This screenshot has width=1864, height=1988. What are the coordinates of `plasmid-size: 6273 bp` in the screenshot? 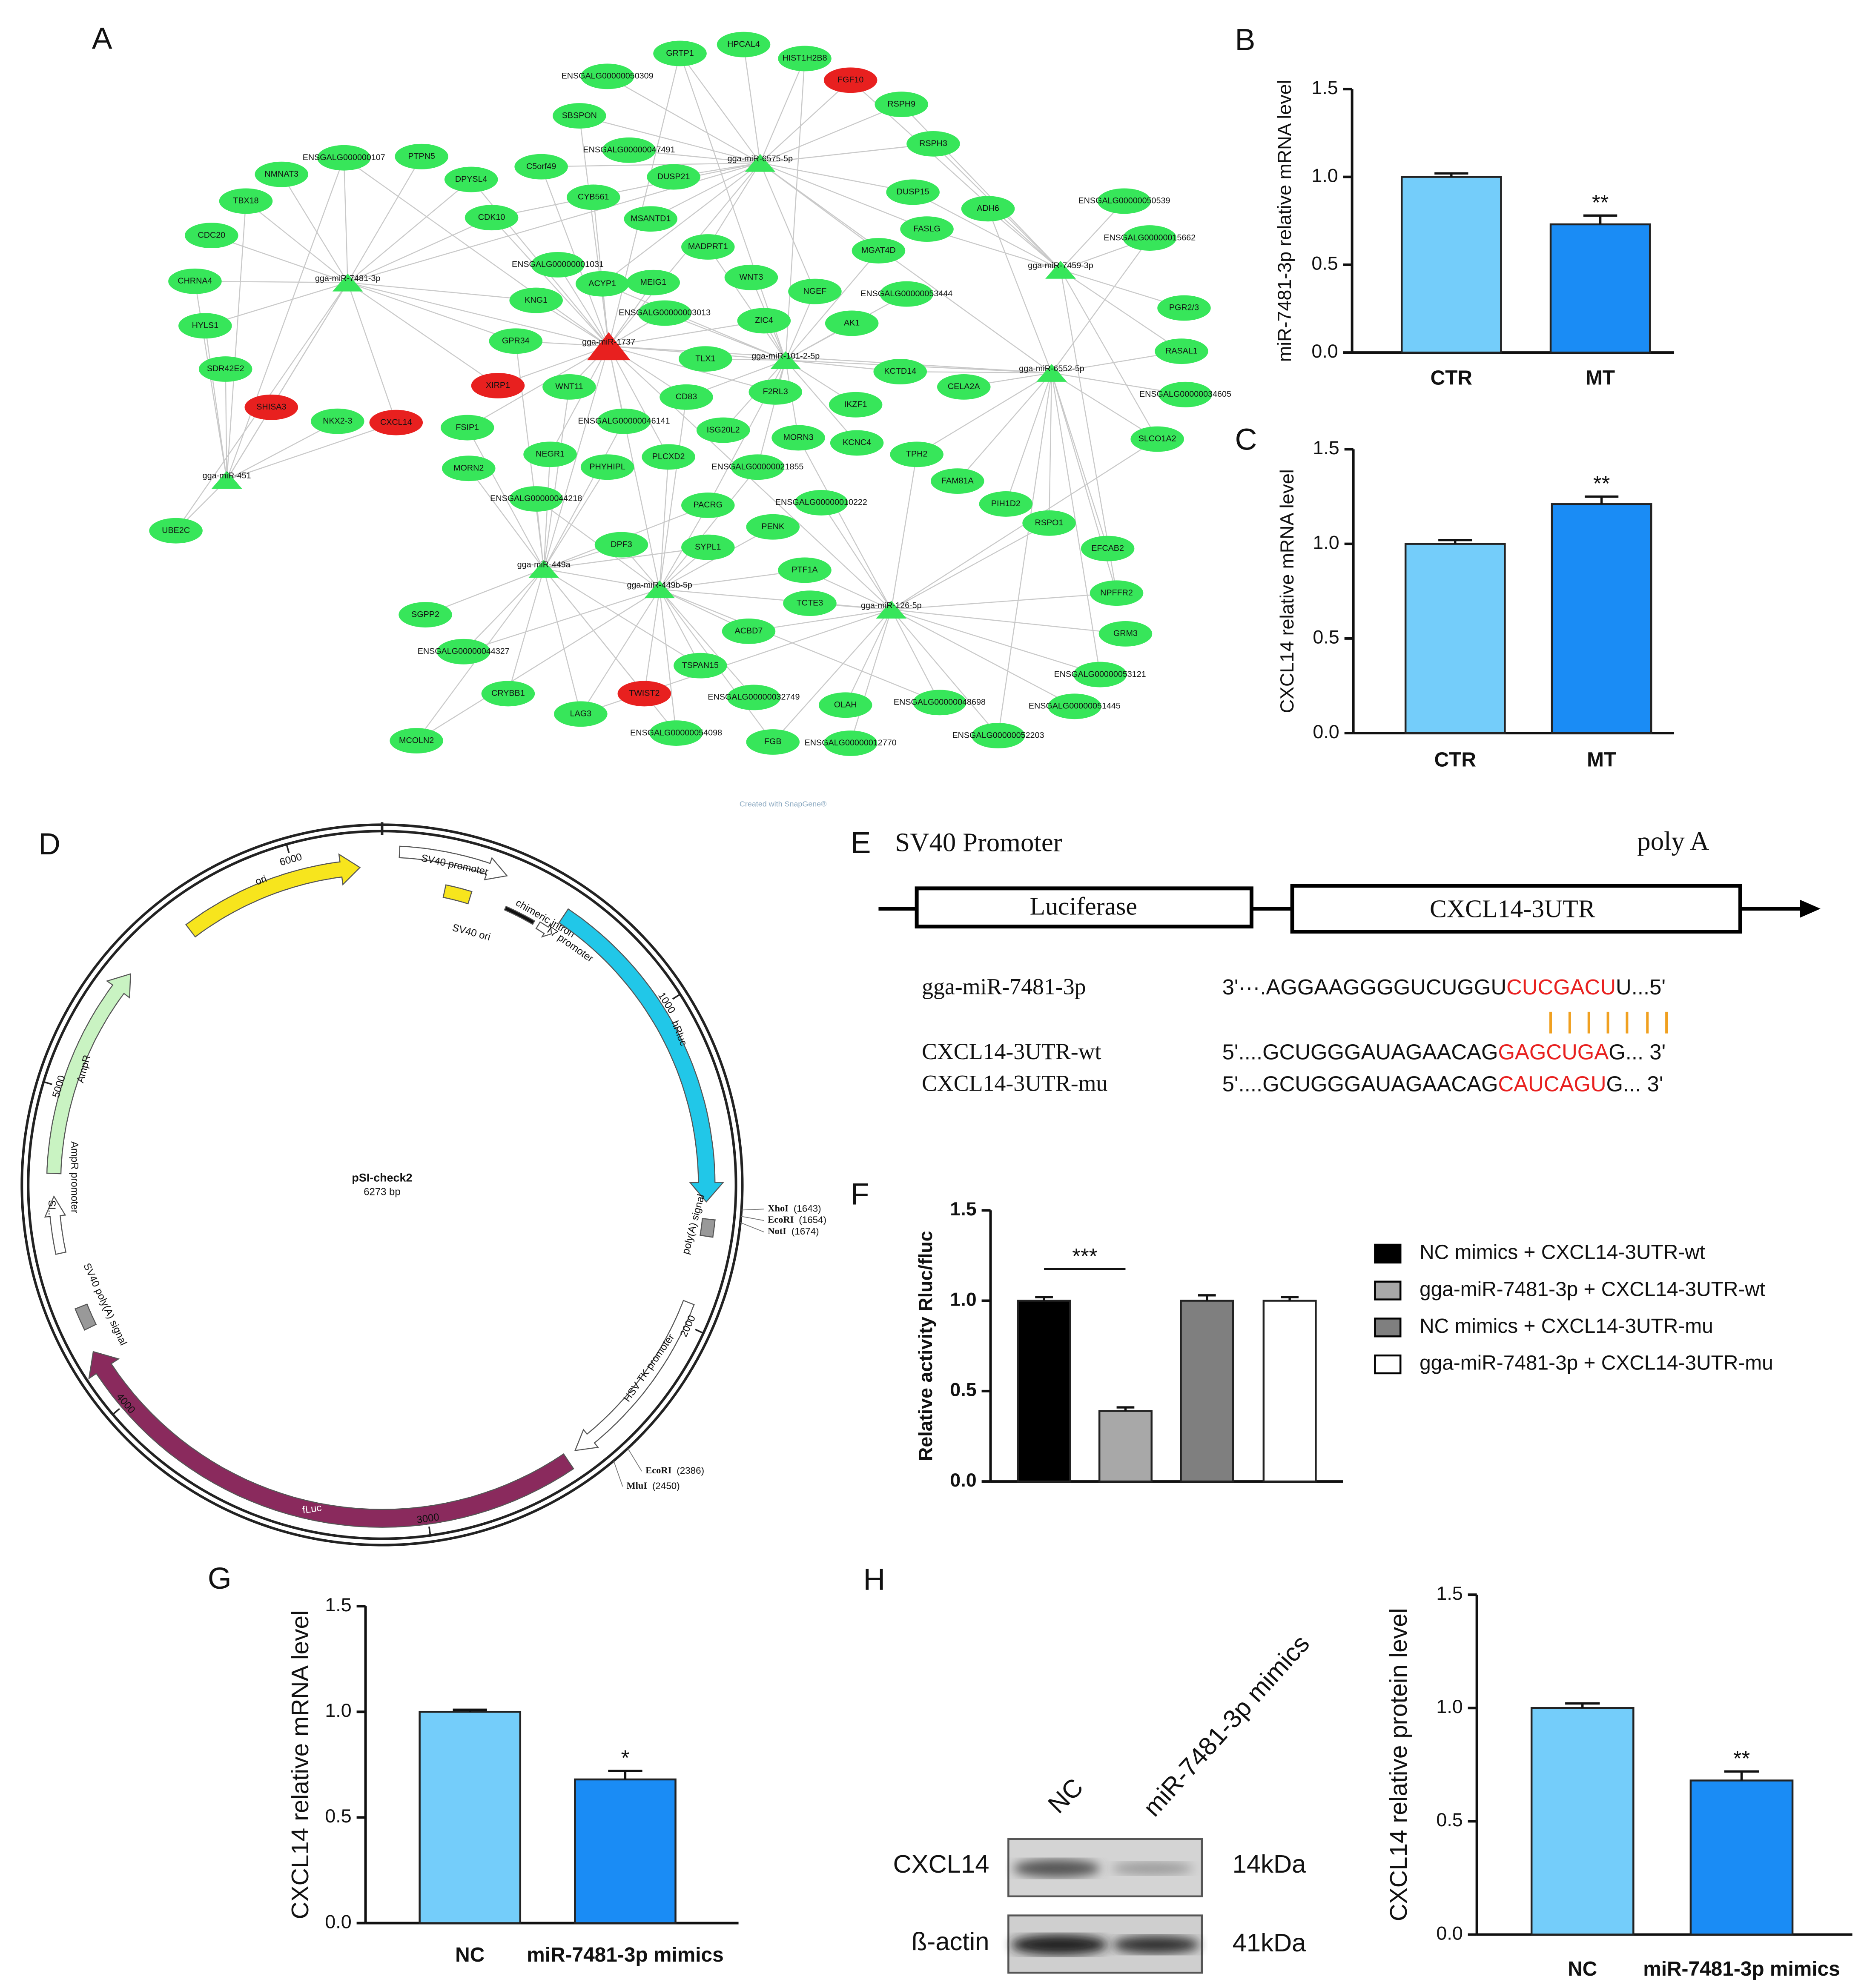 It's located at (382, 1192).